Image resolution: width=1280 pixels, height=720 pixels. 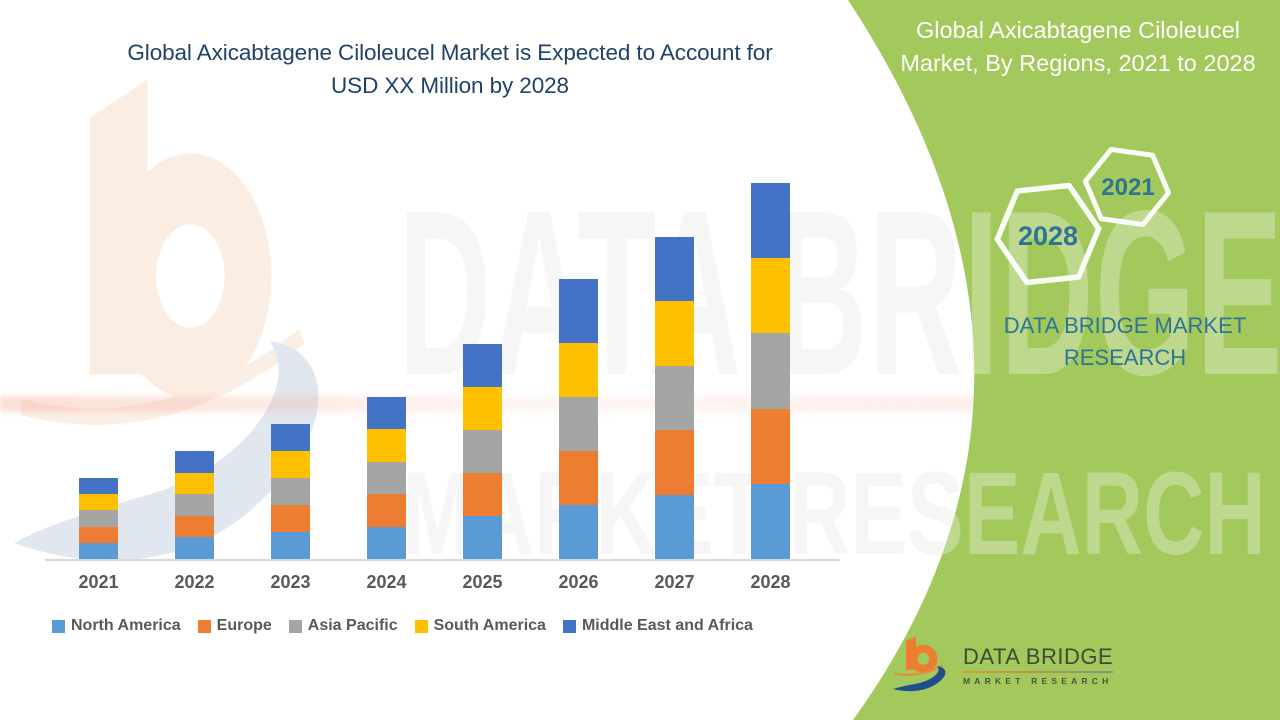 I want to click on legend-swatch-asia-pacific, so click(x=295, y=626).